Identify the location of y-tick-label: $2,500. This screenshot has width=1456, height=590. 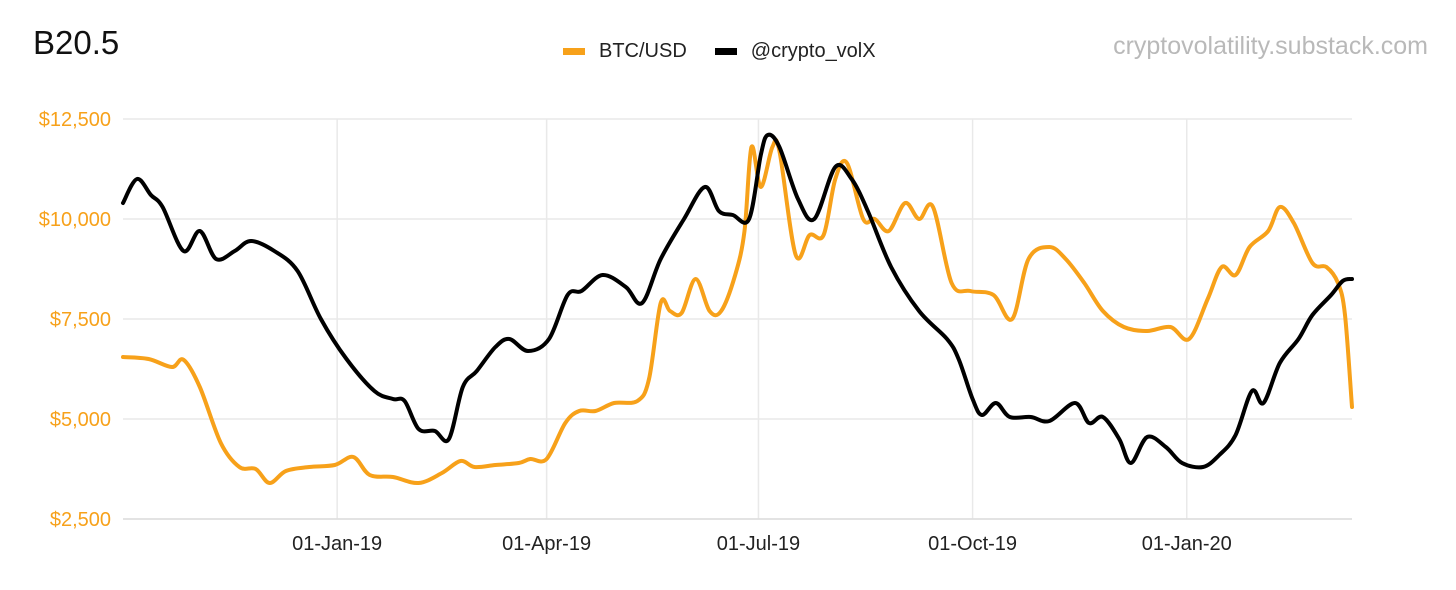
(80, 520).